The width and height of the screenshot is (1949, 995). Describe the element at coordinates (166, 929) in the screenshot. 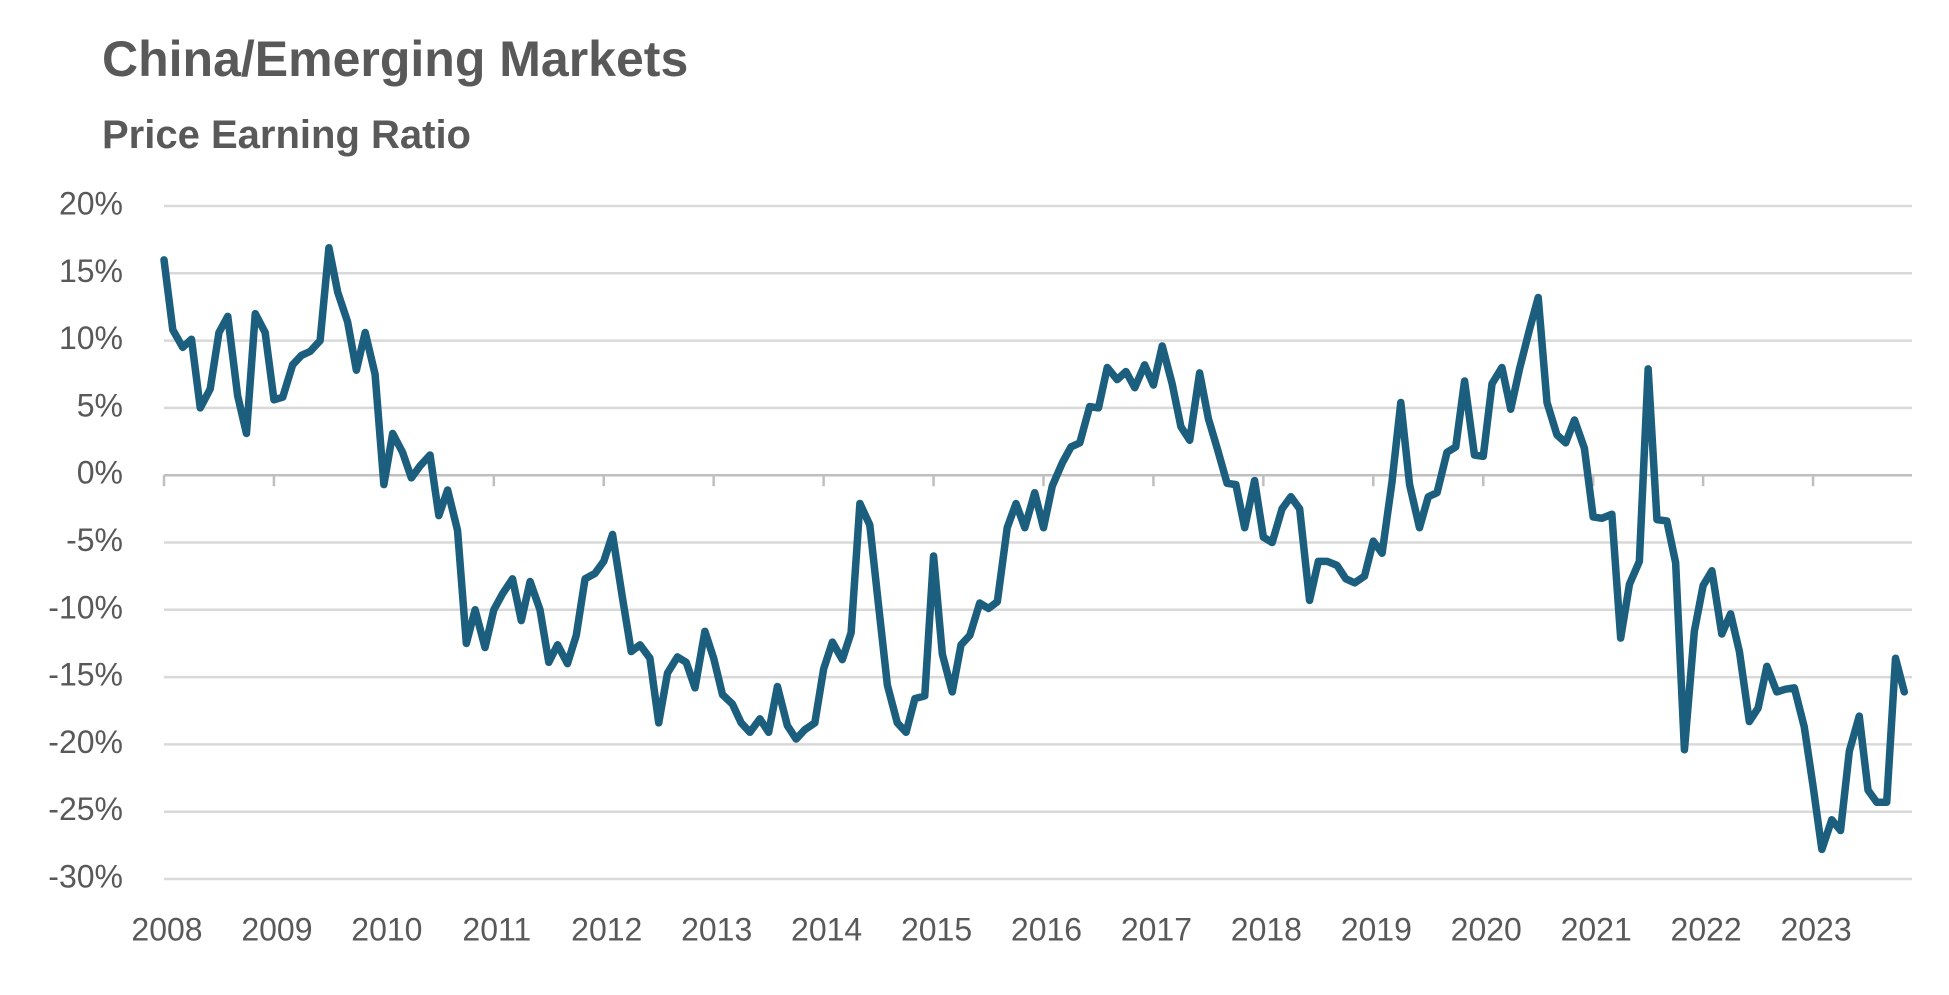

I see `x-tick-label: 2008` at that location.